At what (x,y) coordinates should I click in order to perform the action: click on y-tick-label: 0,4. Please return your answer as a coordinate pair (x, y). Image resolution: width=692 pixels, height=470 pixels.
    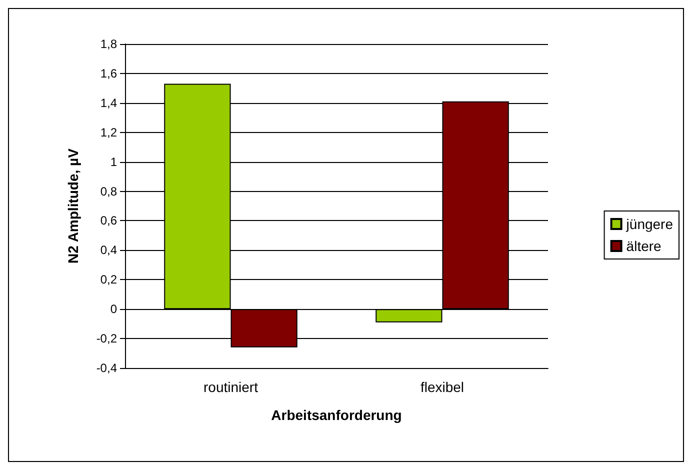
    Looking at the image, I should click on (109, 250).